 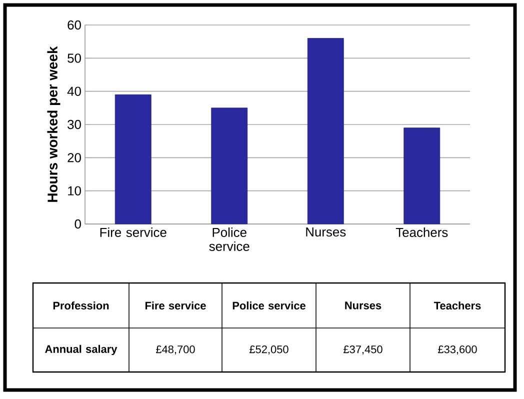 What do you see at coordinates (81, 305) in the screenshot?
I see `text: Profession` at bounding box center [81, 305].